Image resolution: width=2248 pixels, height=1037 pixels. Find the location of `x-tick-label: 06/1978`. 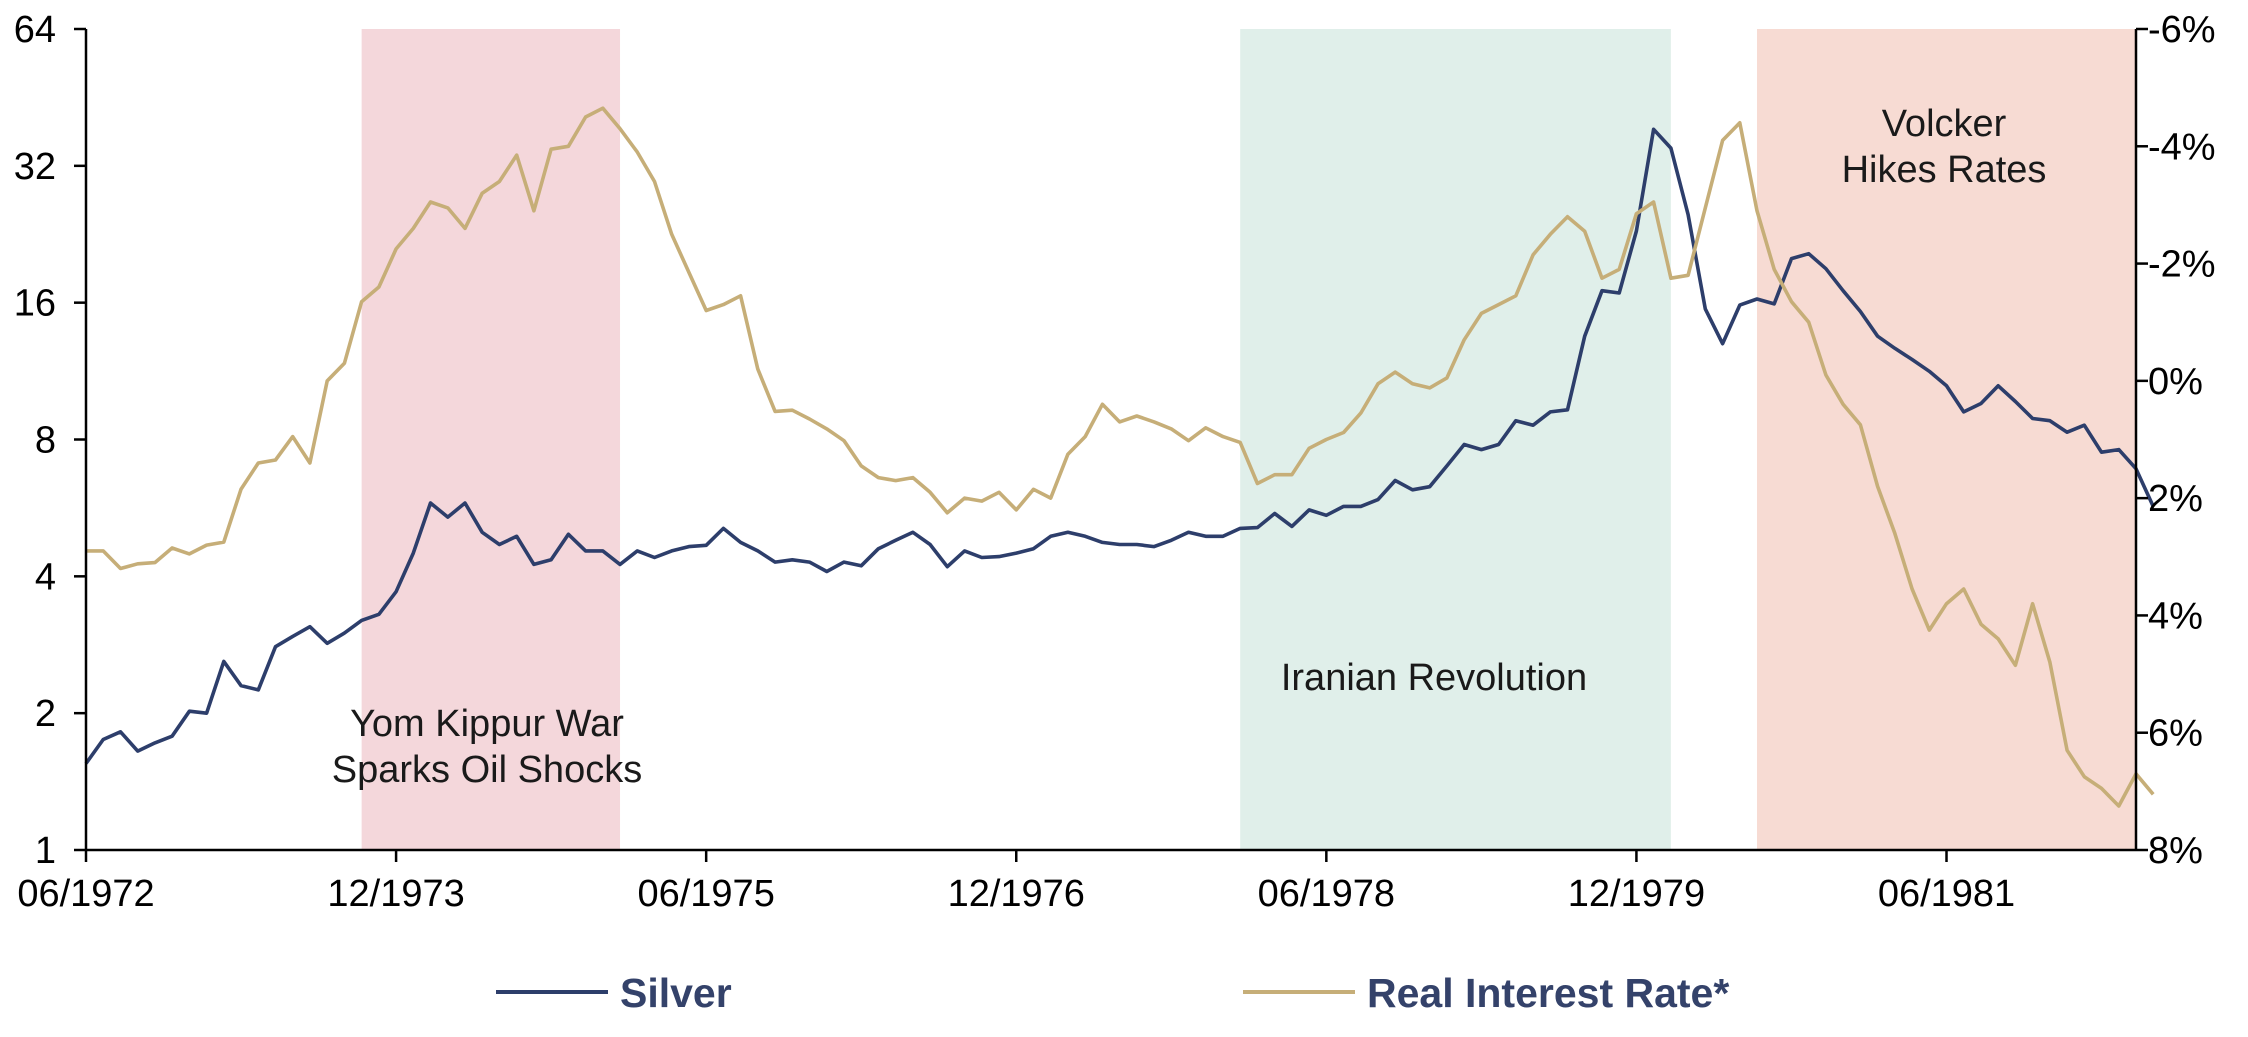

x-tick-label: 06/1978 is located at coordinates (1326, 894).